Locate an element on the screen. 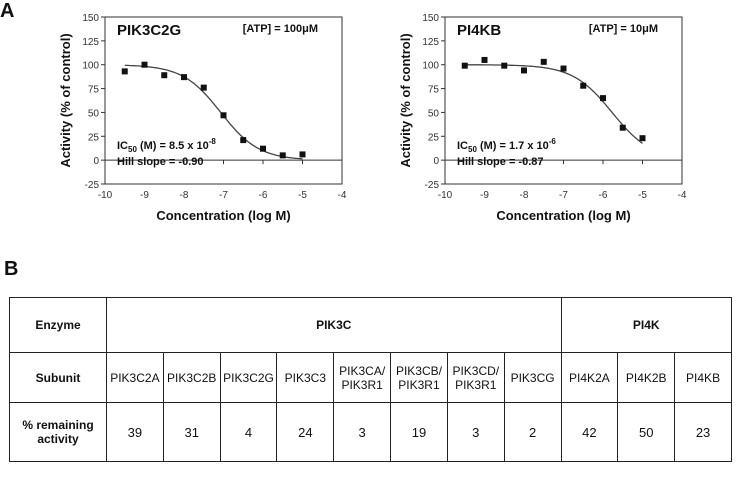  ic50-label: IC50 (M) = 8.5 x 10-8 is located at coordinates (166, 145).